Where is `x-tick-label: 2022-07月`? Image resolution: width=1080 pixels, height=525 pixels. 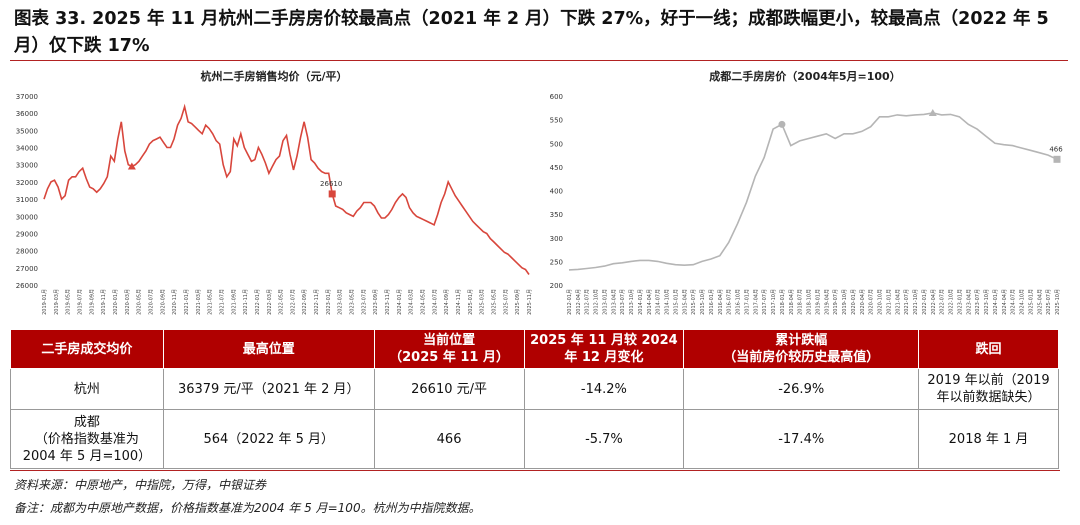
x-tick-label: 2022-07月 is located at coordinates (943, 302).